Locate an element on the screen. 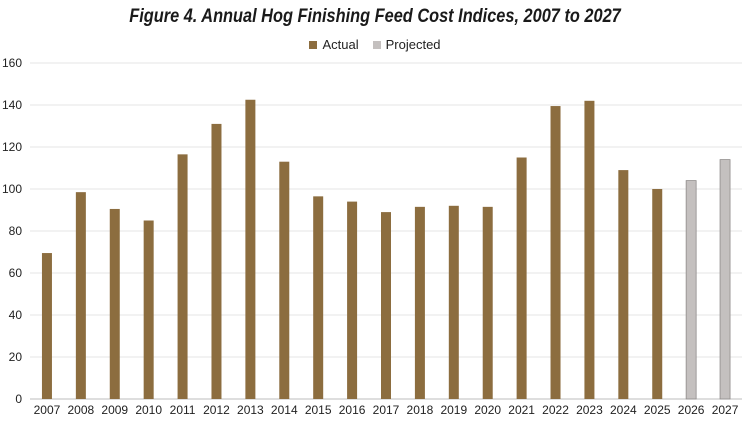 The width and height of the screenshot is (750, 422). x-tick-label-2027: 2027 is located at coordinates (725, 410).